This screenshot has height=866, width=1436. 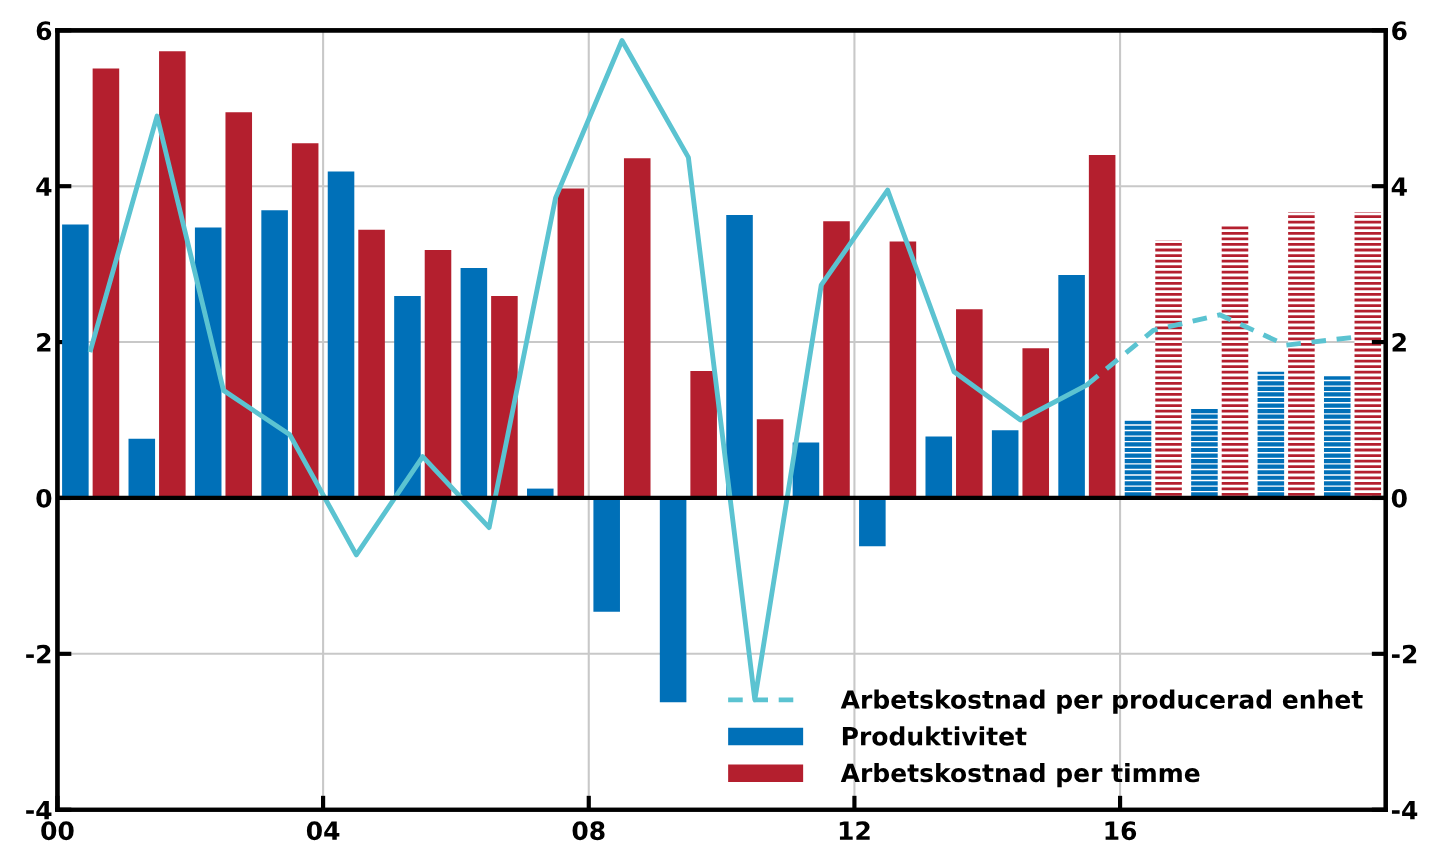 What do you see at coordinates (1404, 810) in the screenshot?
I see `y2-tick-label: -4` at bounding box center [1404, 810].